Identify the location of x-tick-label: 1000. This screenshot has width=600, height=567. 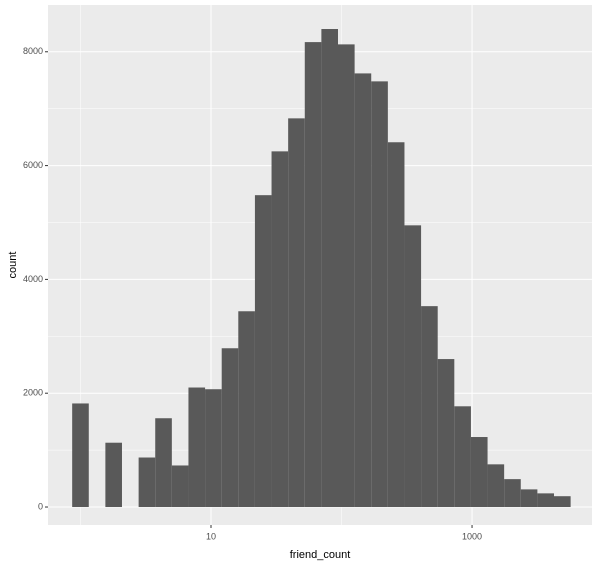
(472, 536).